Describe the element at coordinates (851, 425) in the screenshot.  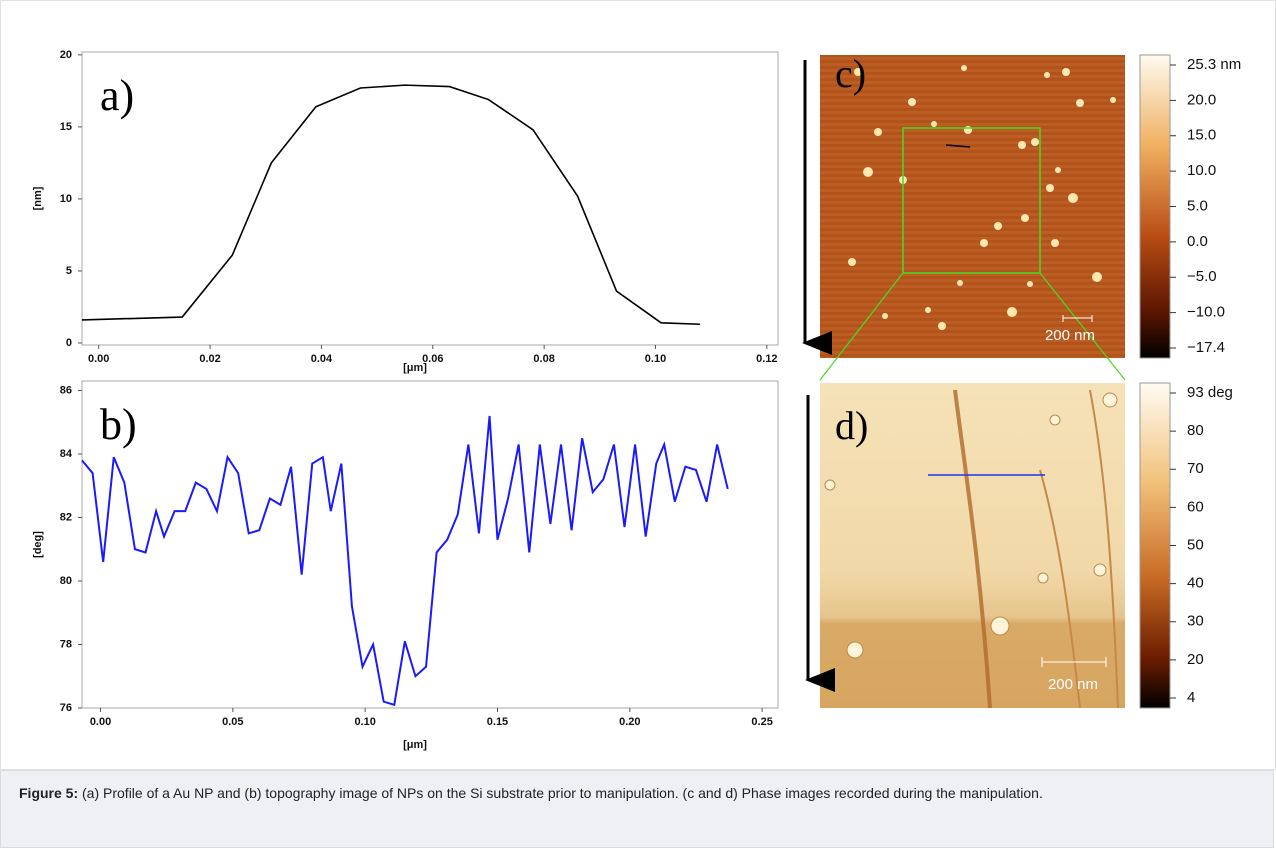
I see `panel-label: d)` at that location.